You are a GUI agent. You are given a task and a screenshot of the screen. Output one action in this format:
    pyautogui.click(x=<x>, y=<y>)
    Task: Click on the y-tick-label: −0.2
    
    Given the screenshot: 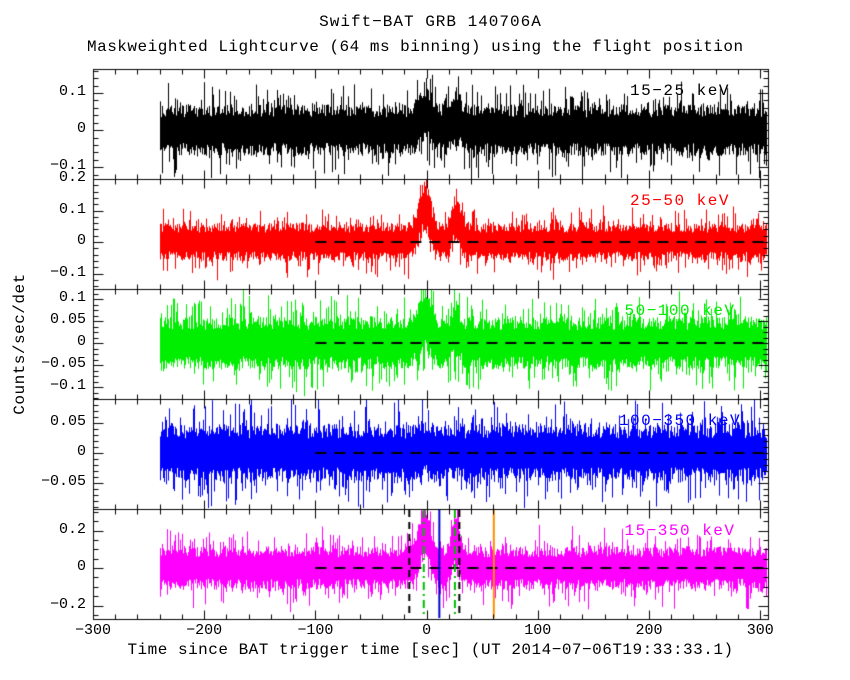 What is the action you would take?
    pyautogui.click(x=67, y=604)
    